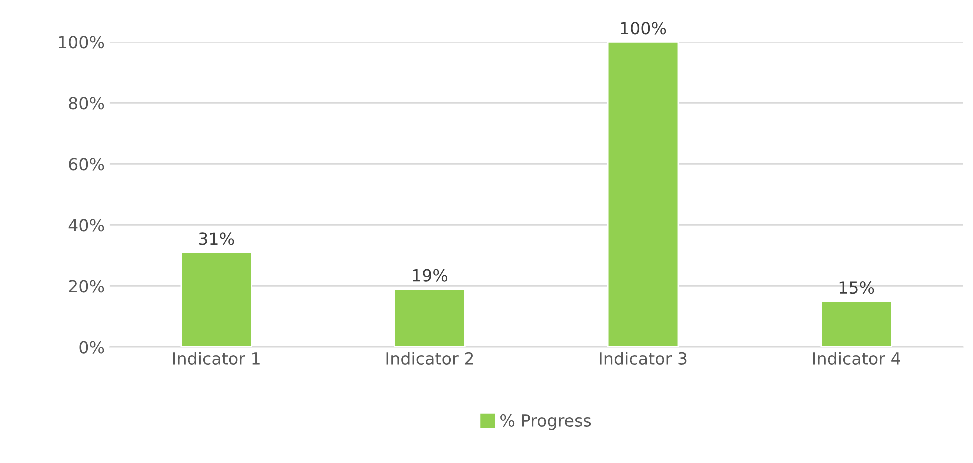  I want to click on x-tick-label: Indicator 1, so click(216, 359).